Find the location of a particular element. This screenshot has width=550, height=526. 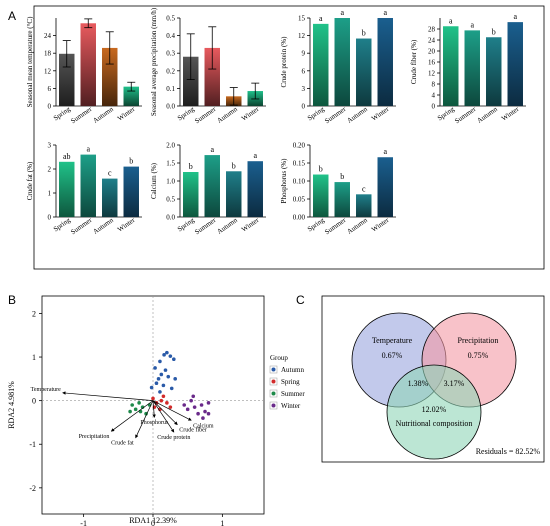

y-axis-label: Crude fiber (%) is located at coordinates (414, 61).